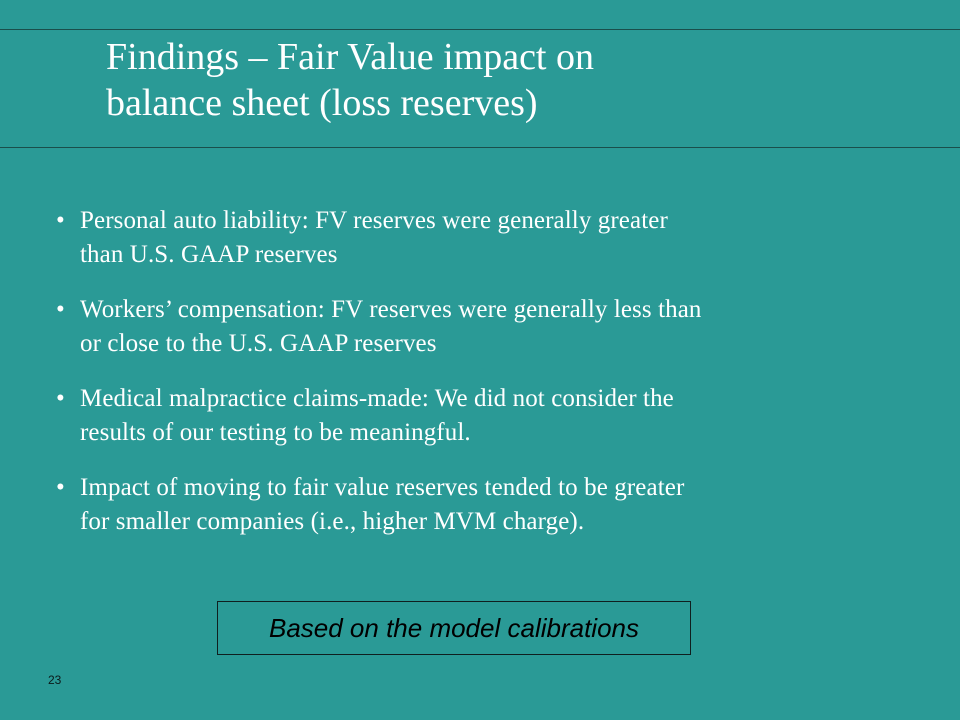 Image resolution: width=960 pixels, height=720 pixels. Describe the element at coordinates (350, 57) in the screenshot. I see `slide-title-line-1: Findings – Fair Value impact on` at that location.